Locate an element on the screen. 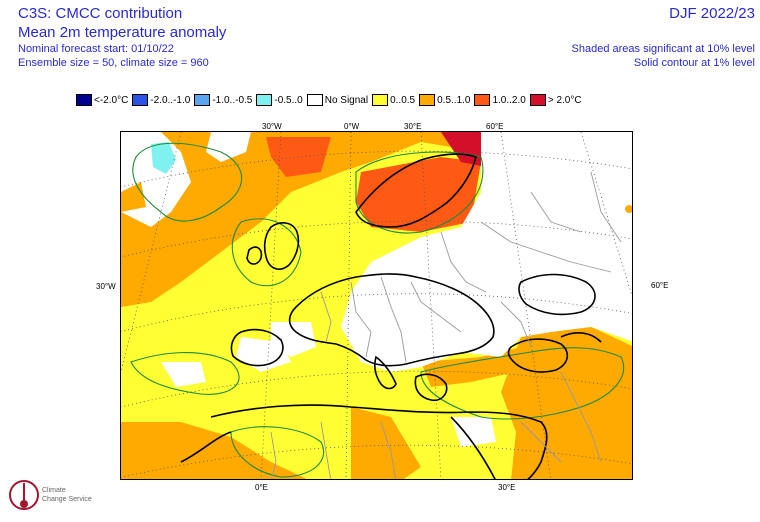  legend-item: 0.5..1.0 is located at coordinates (444, 100).